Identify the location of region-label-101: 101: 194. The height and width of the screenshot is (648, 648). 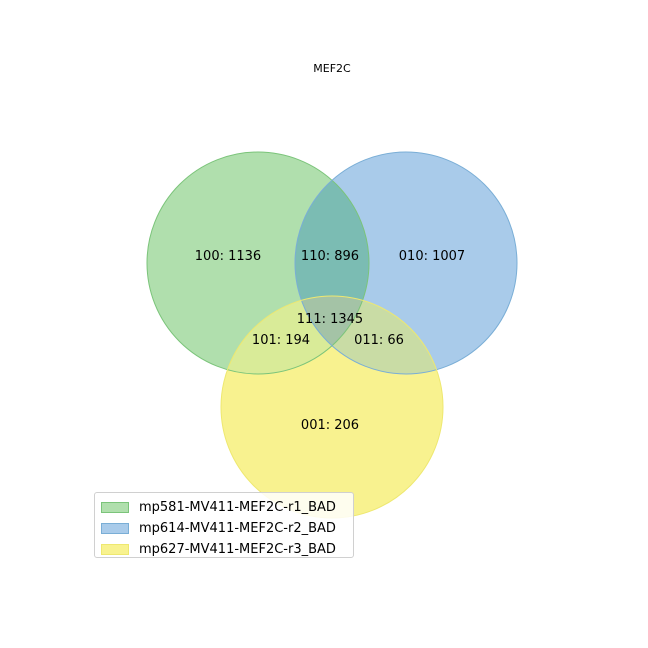
(281, 340).